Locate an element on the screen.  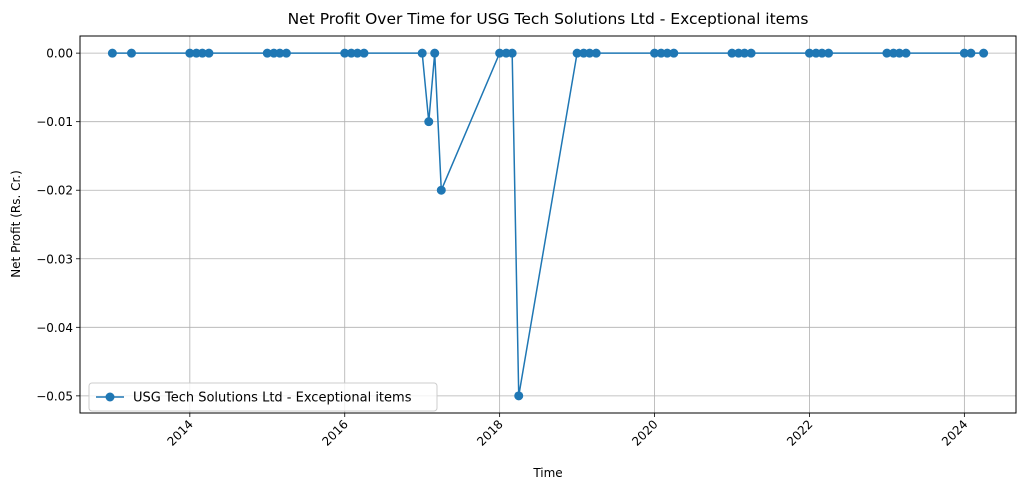
legend-marker-swatch is located at coordinates (110, 397).